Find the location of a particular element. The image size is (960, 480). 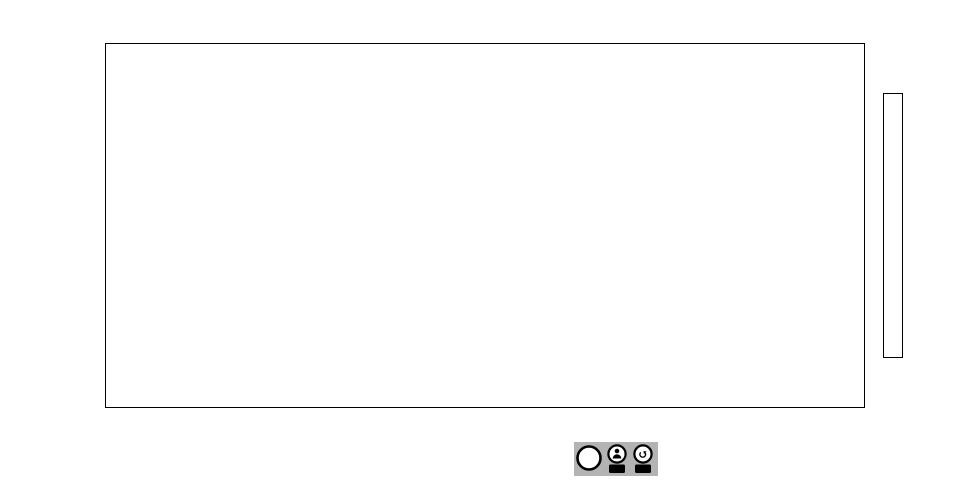

person-icon-body is located at coordinates (617, 456).